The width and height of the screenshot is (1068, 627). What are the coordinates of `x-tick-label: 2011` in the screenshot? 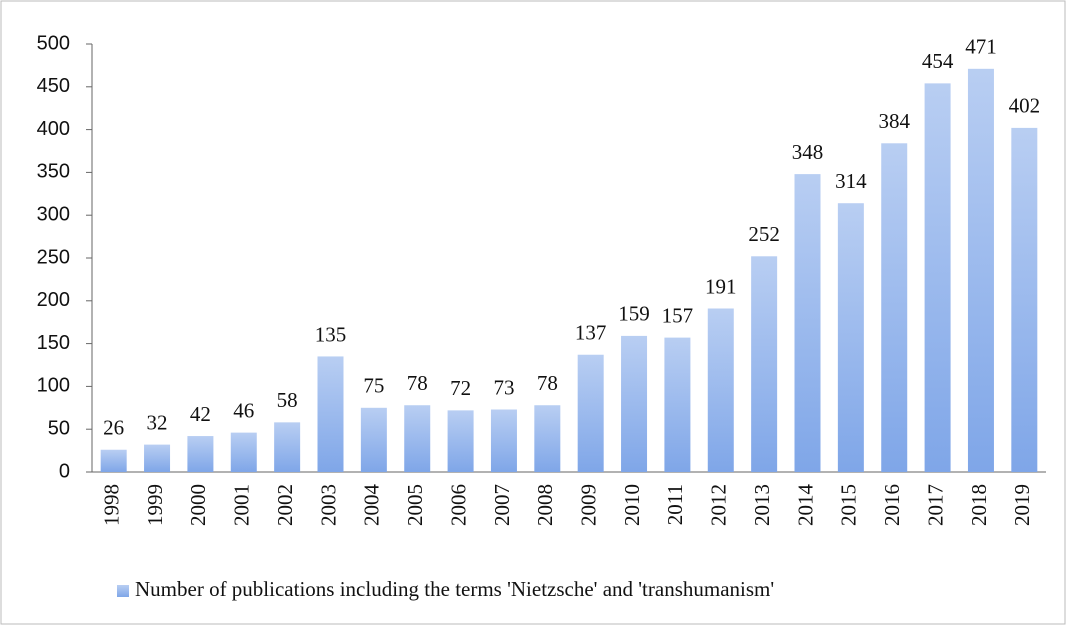 It's located at (675, 504).